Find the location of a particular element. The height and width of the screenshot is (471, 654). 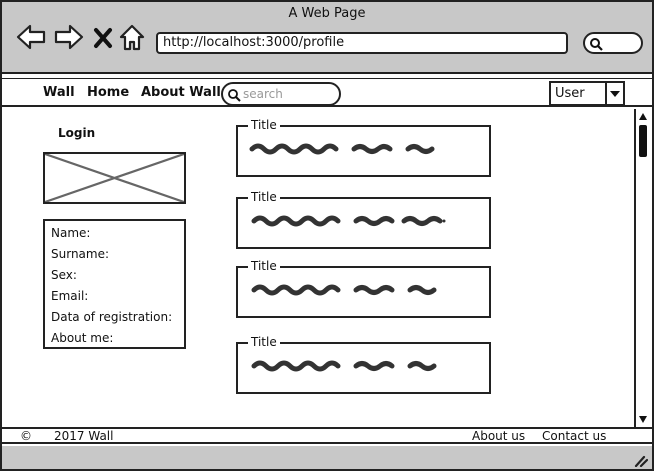

user-dropdown-value: User is located at coordinates (570, 93).